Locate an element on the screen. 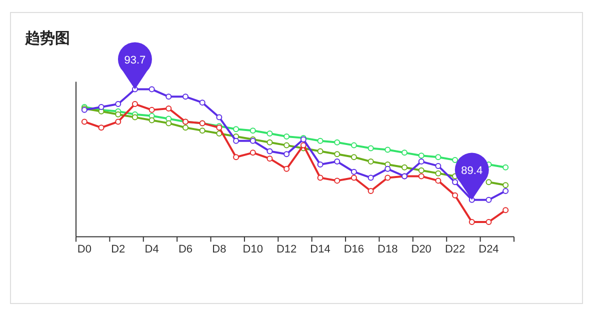 The image size is (600, 335). x-tick-label: D24 is located at coordinates (488, 250).